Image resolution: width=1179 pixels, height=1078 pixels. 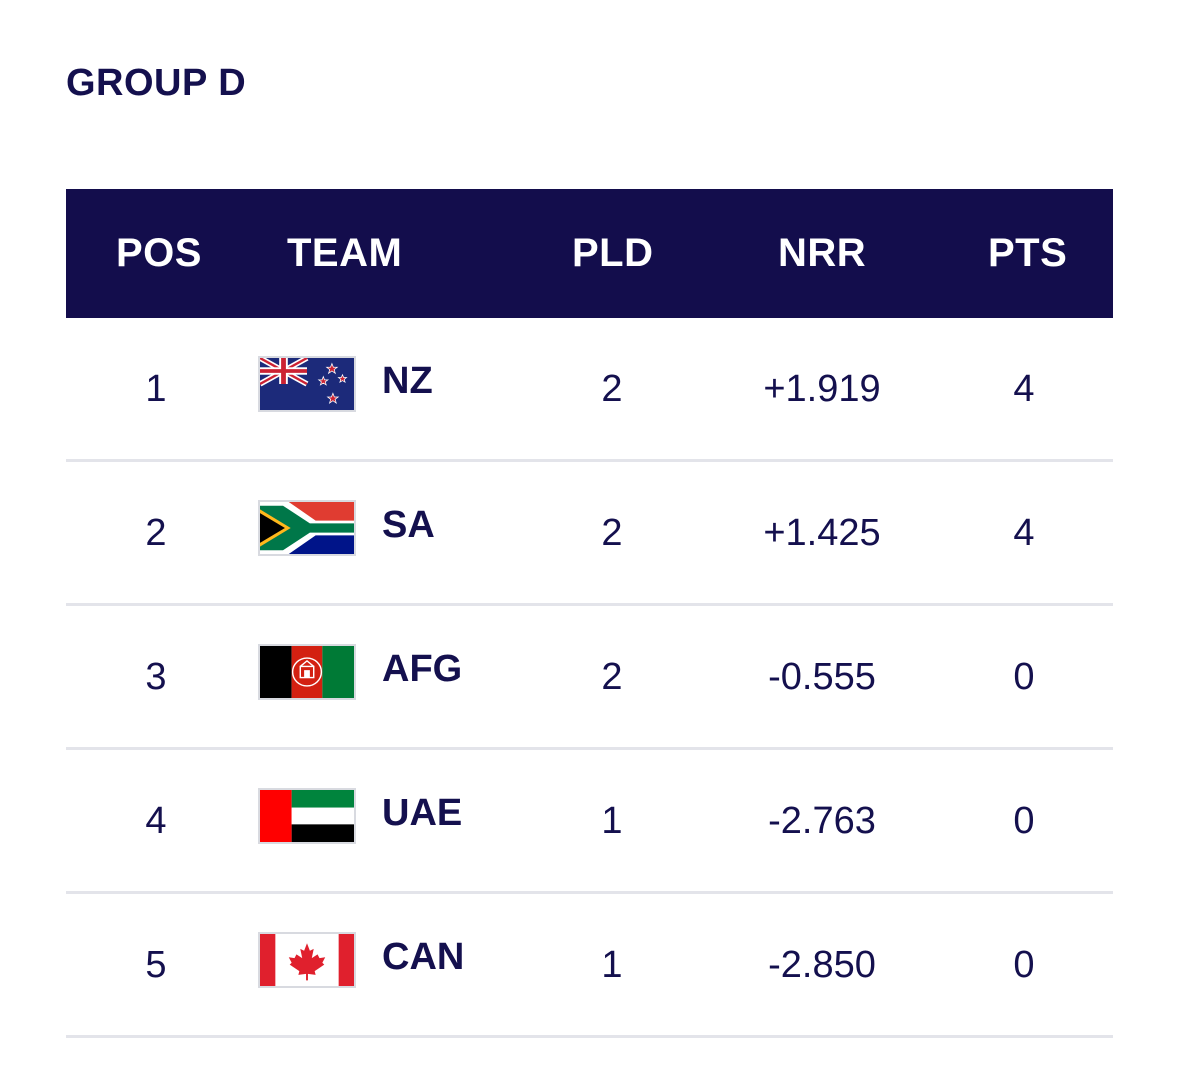 I want to click on group-title: GROUP D, so click(x=156, y=83).